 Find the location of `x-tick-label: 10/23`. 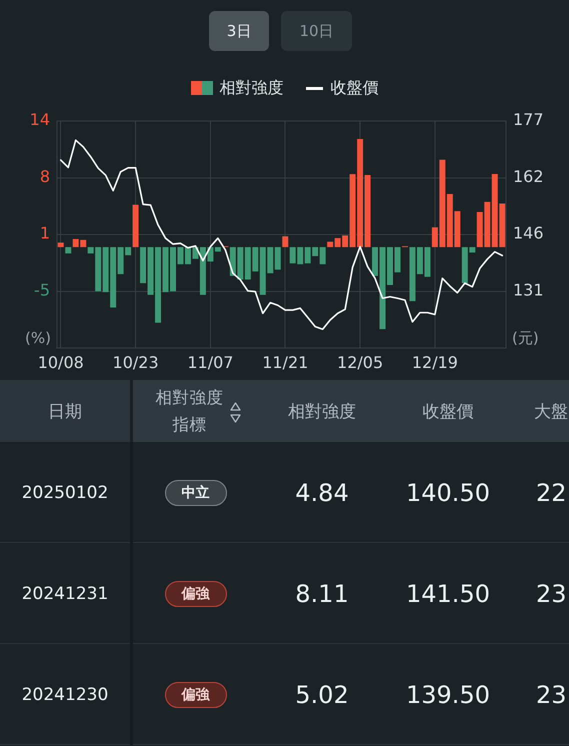

x-tick-label: 10/23 is located at coordinates (135, 362).